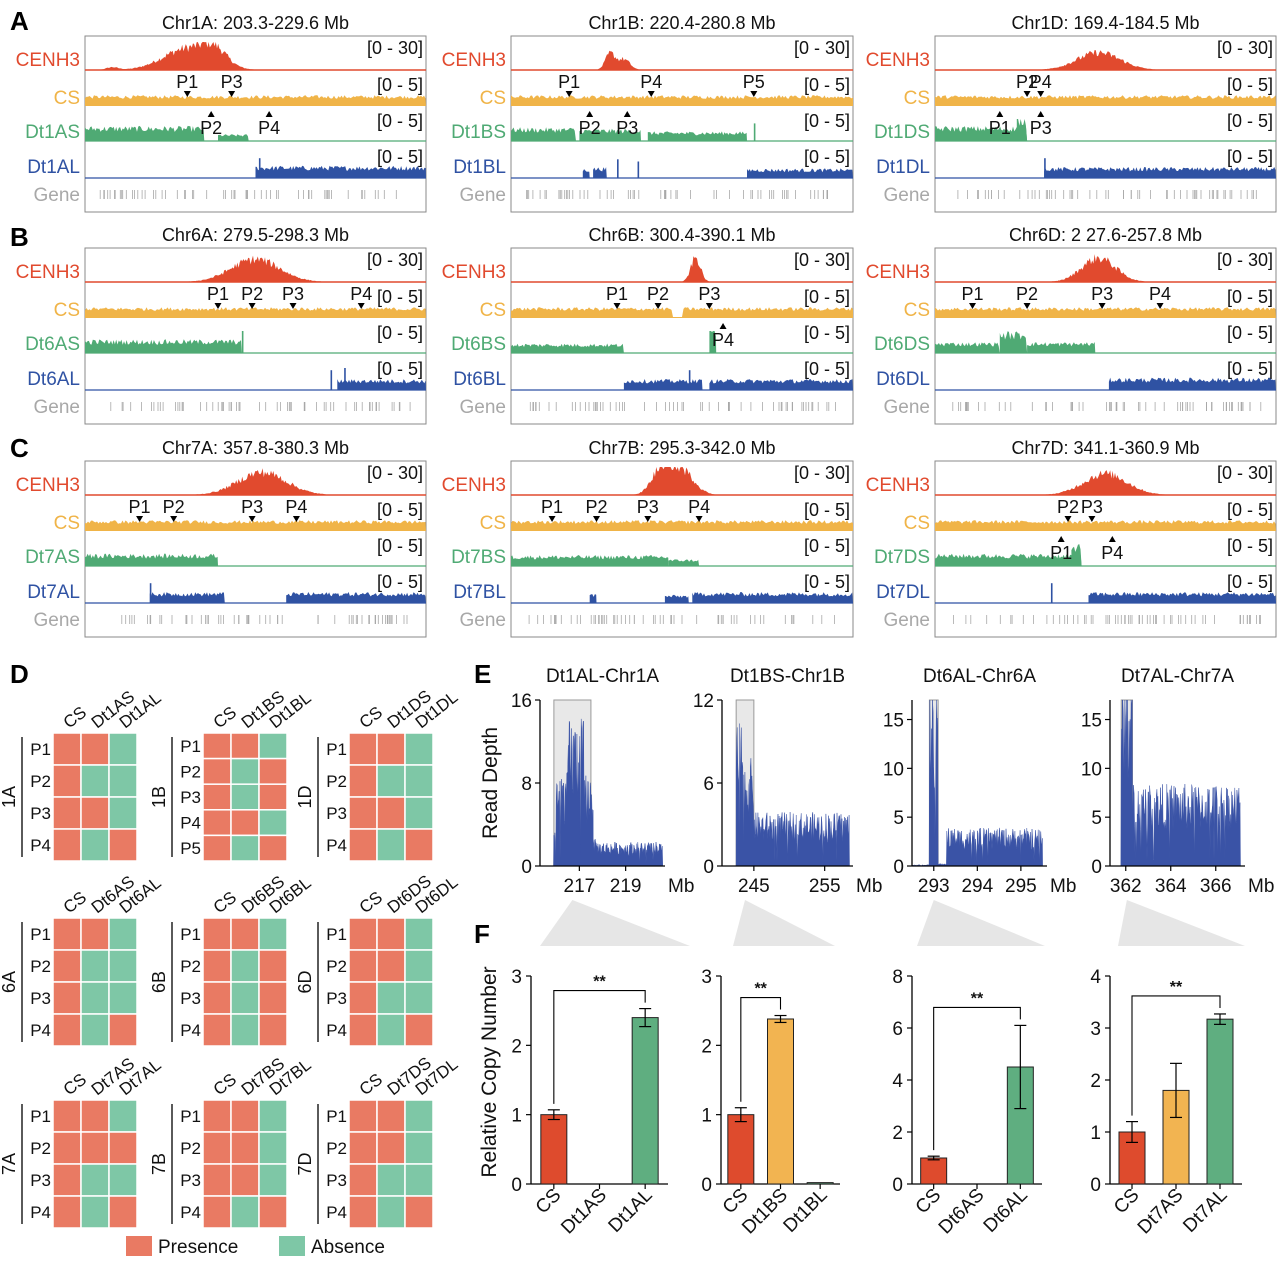 Image resolution: width=1280 pixels, height=1263 pixels. I want to click on copy-ytick-label: 2, so click(897, 1133).